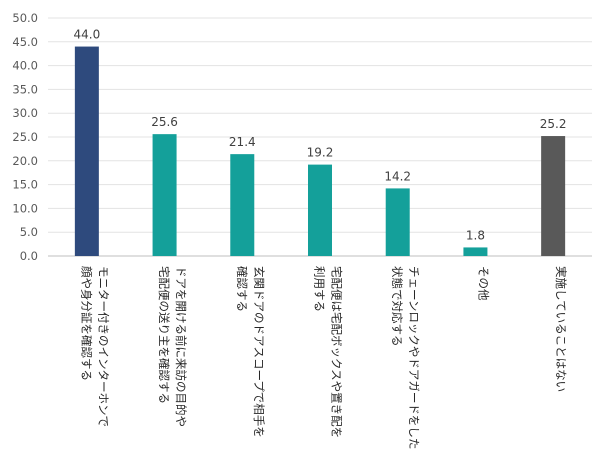 The image size is (600, 456). Describe the element at coordinates (25, 185) in the screenshot. I see `y-tick-label: 15.0` at that location.